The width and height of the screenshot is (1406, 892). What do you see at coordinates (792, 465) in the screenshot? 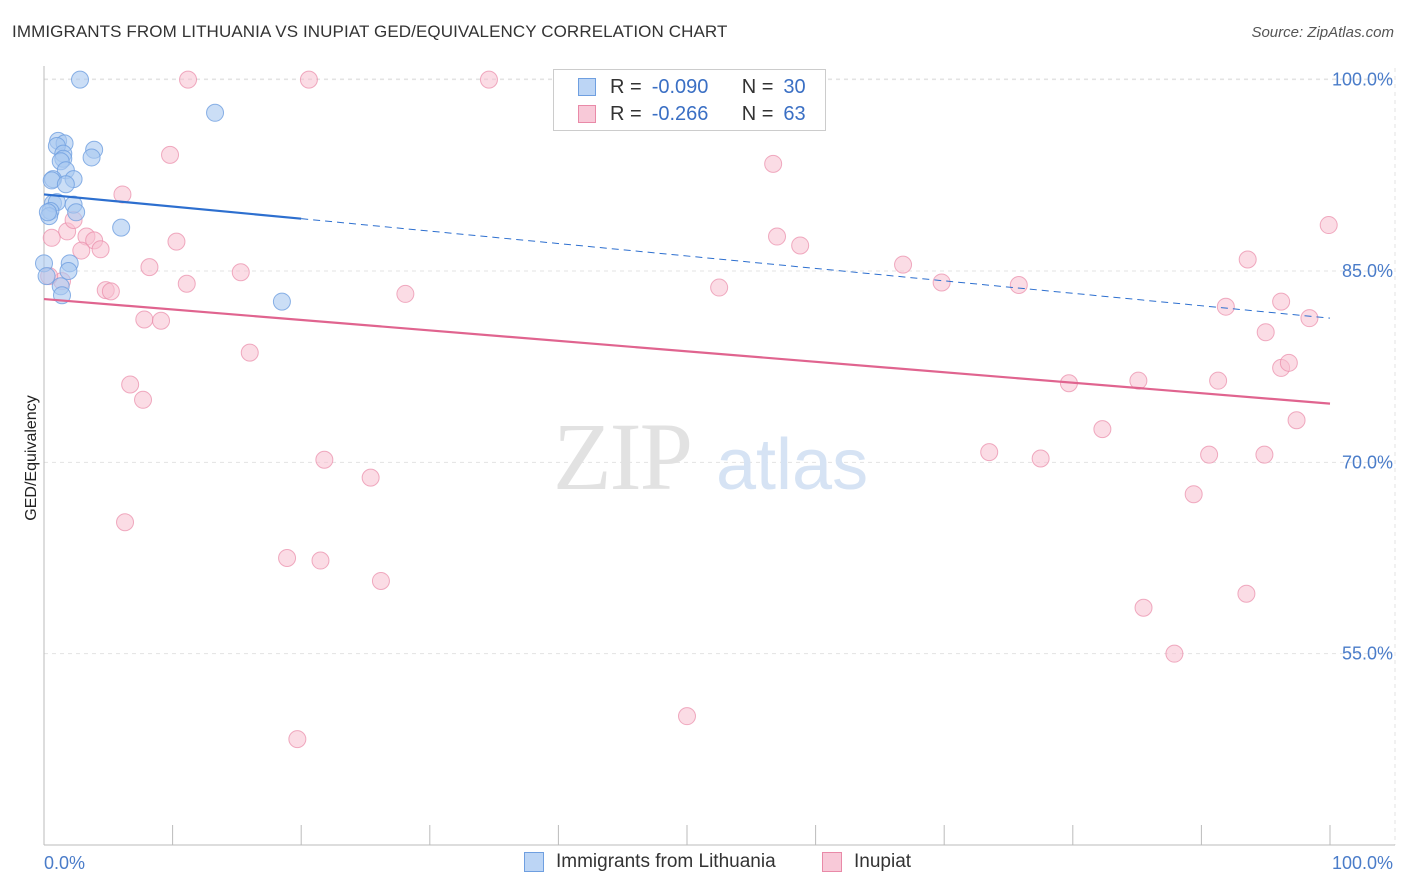
I see `watermark-atlas: atlas` at bounding box center [792, 465].